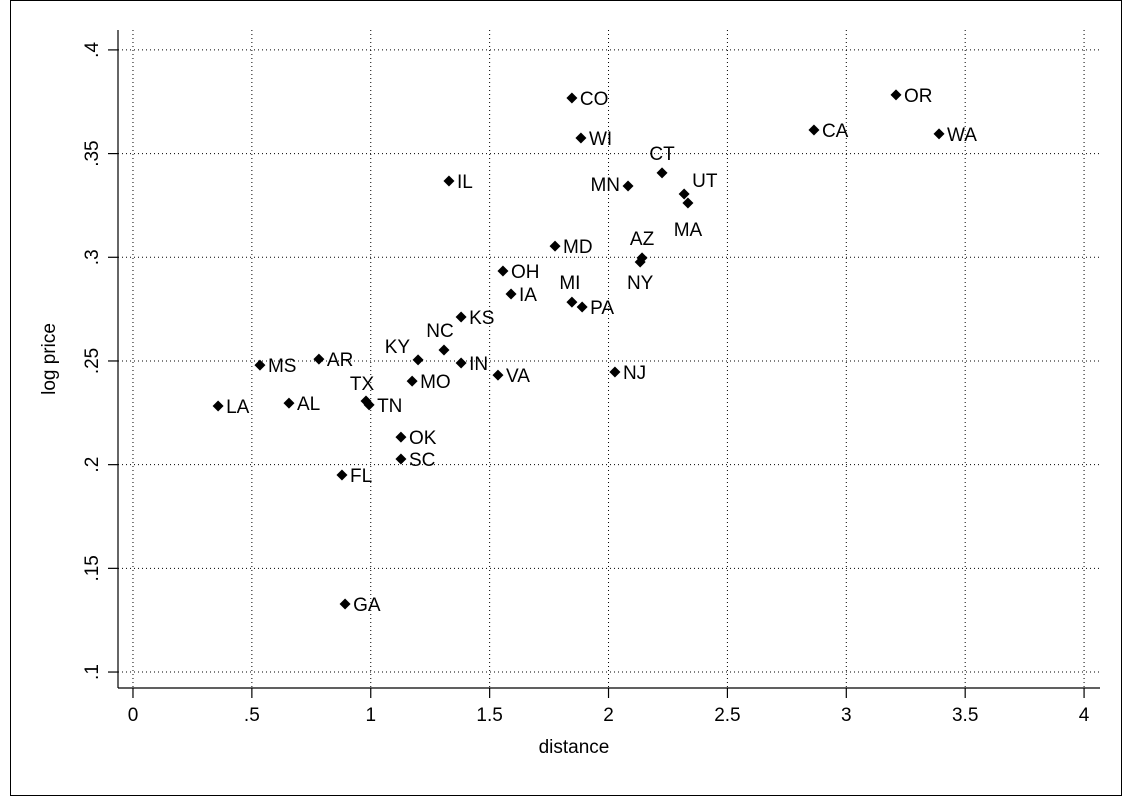 The height and width of the screenshot is (797, 1123). I want to click on point-label: AL, so click(308, 404).